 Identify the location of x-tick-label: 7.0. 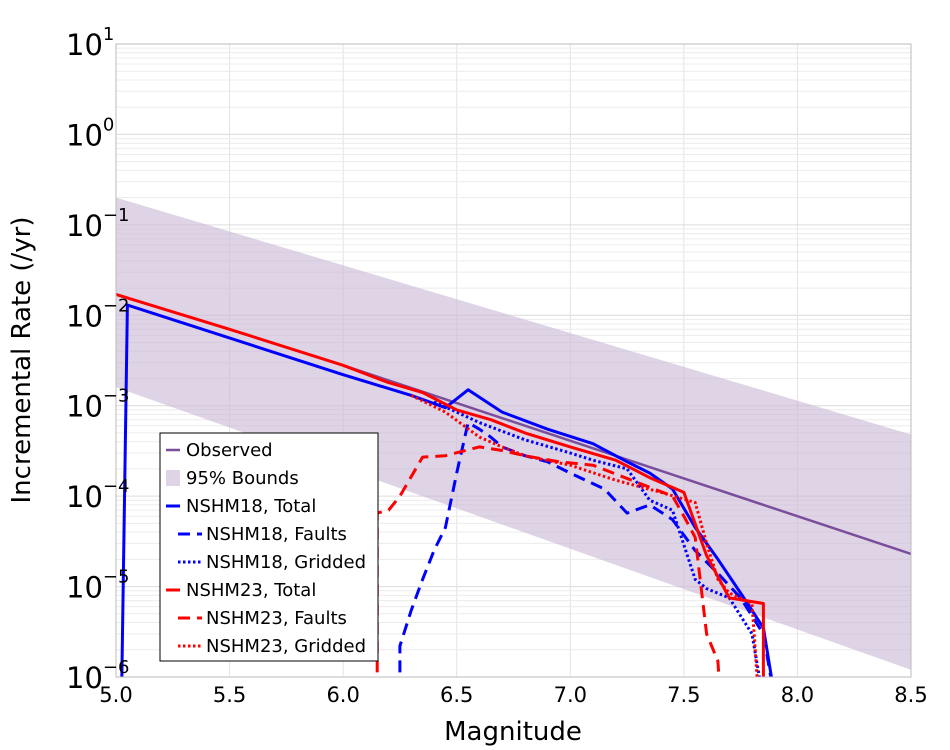
(570, 695).